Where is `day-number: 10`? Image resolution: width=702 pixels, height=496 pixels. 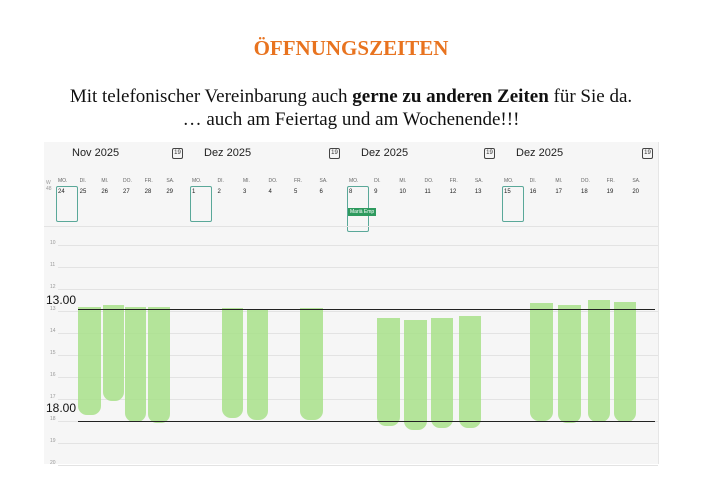
day-number: 10 is located at coordinates (403, 192).